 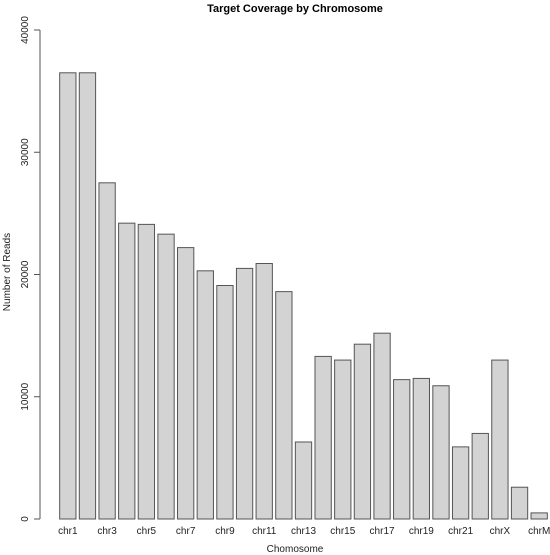 I want to click on bar-chr14, so click(x=323, y=437).